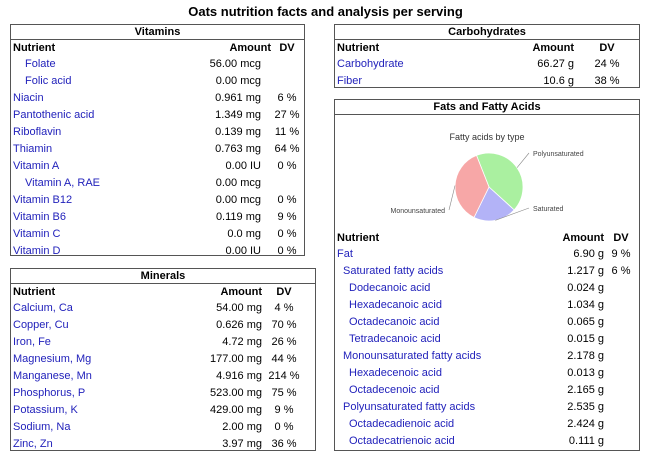 Image resolution: width=671 pixels, height=459 pixels. Describe the element at coordinates (350, 81) in the screenshot. I see `carbohydrate-nutrient-link: Fiber` at that location.